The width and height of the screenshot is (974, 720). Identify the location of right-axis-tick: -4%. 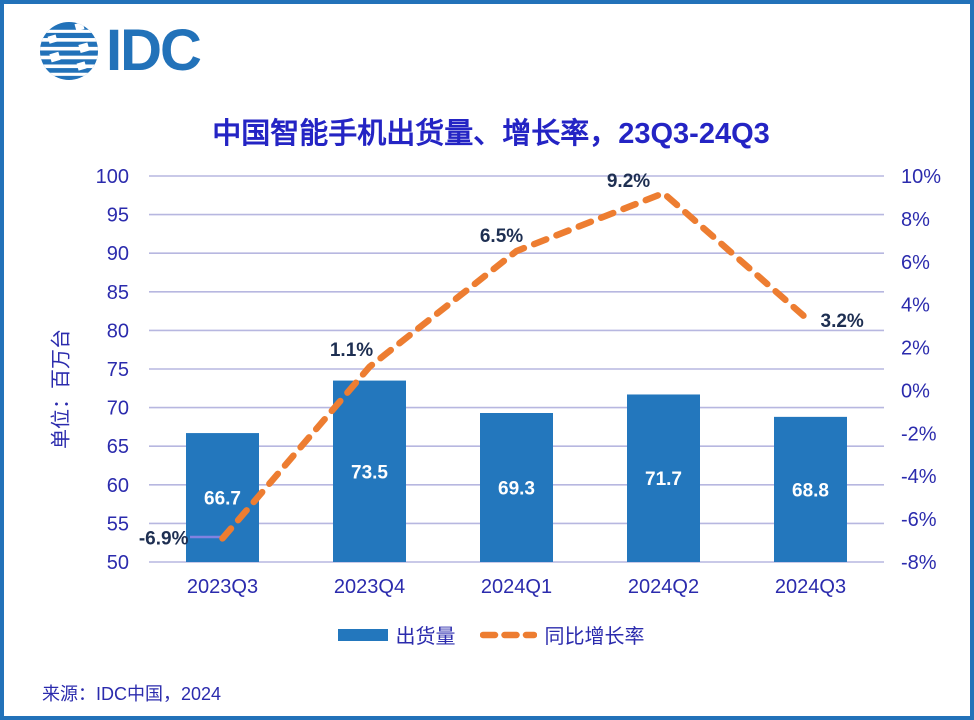
(919, 477).